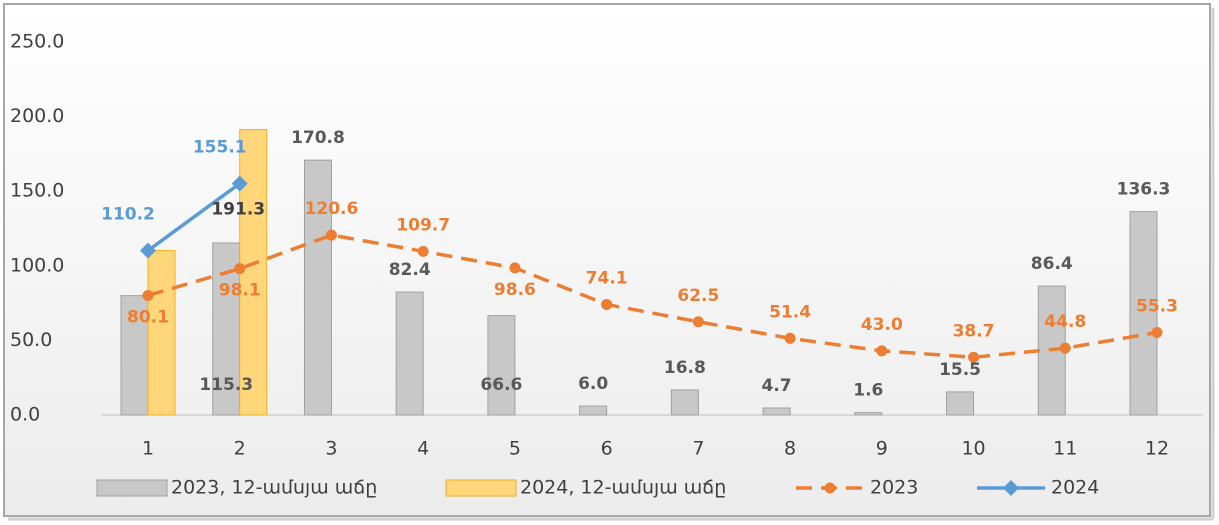  Describe the element at coordinates (607, 278) in the screenshot. I see `data-label: 74.1` at that location.